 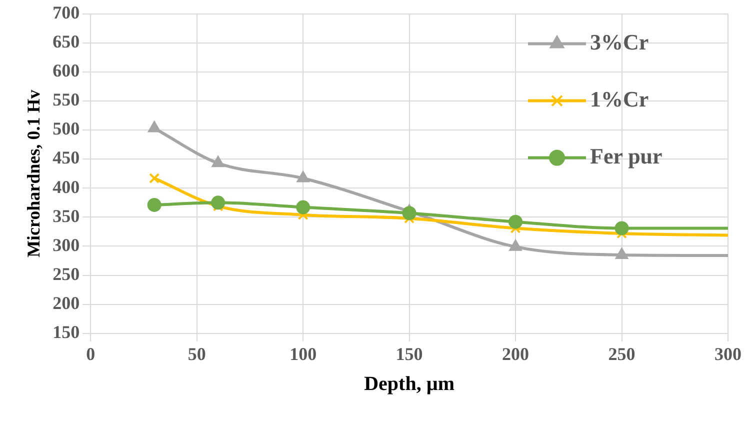 I want to click on x-tick-label: 300, so click(x=728, y=354).